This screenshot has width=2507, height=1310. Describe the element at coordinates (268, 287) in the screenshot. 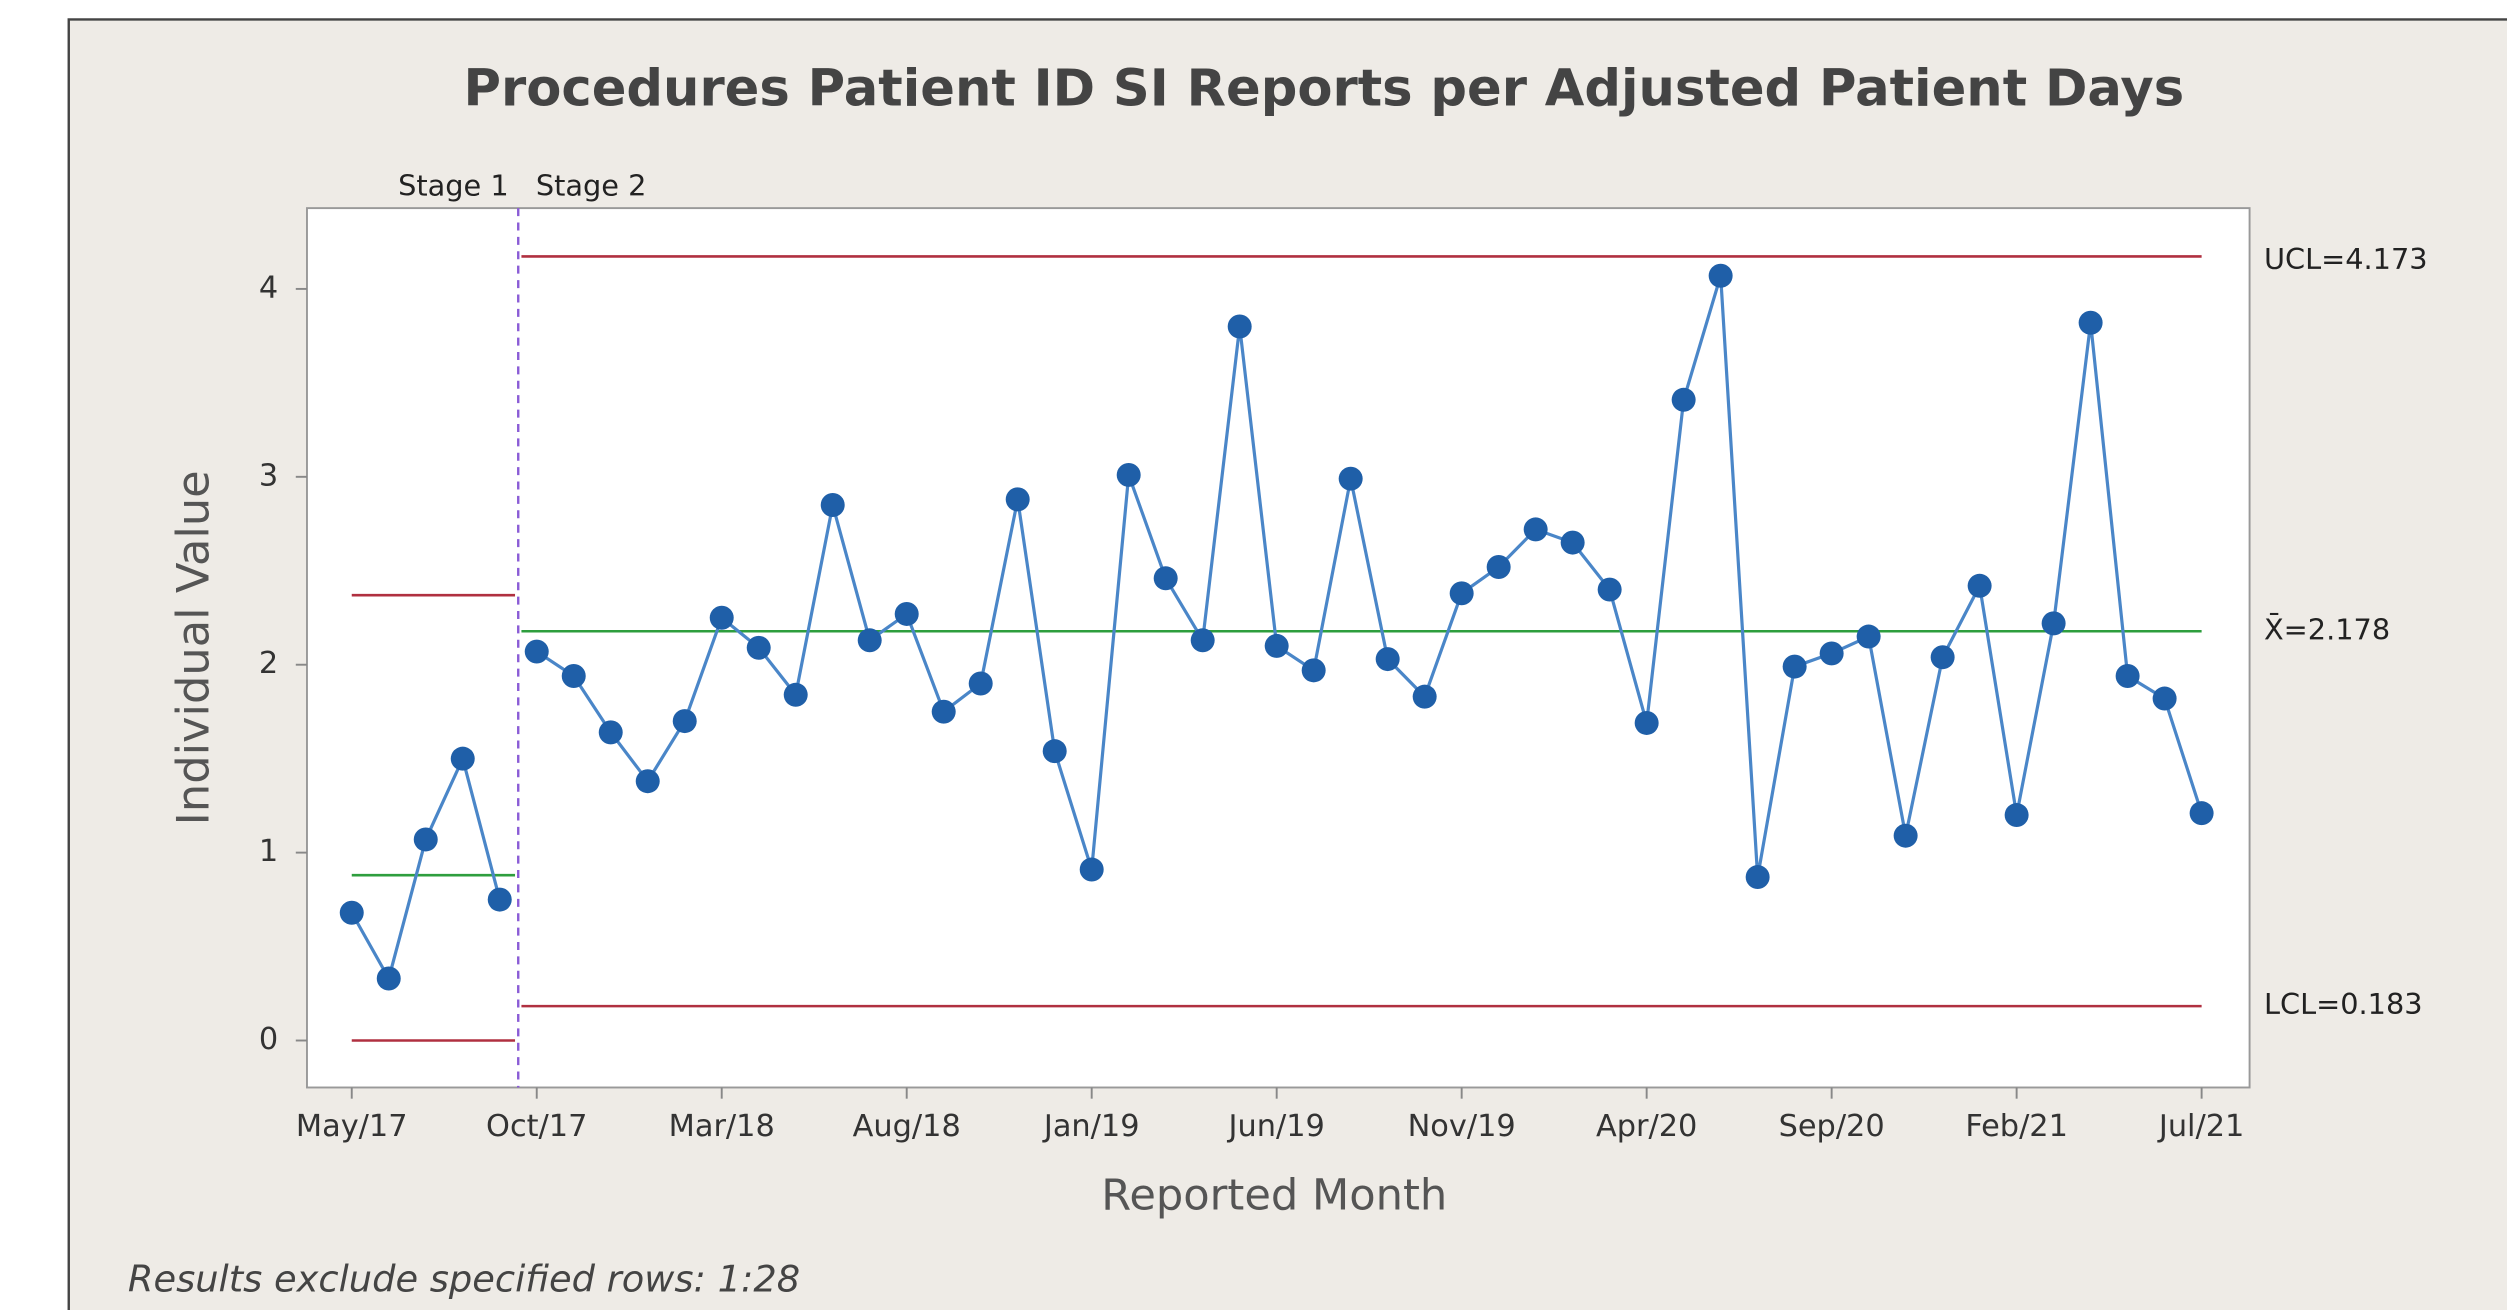

I see `y-tick-label: 4` at that location.